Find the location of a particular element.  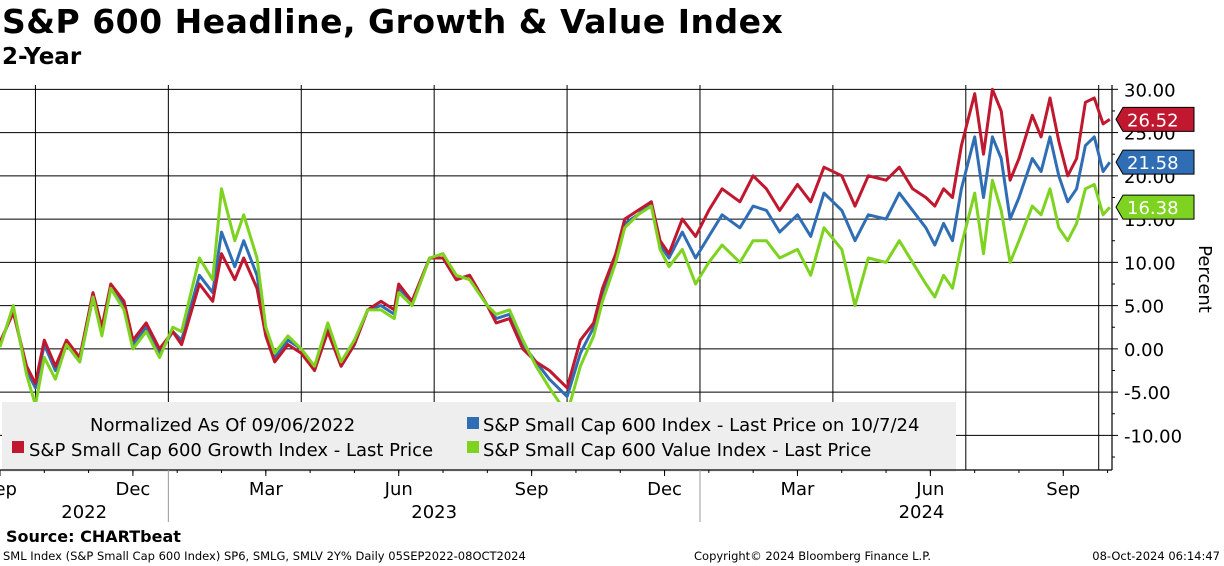

y-tick-label: -5.00 is located at coordinates (1147, 393).